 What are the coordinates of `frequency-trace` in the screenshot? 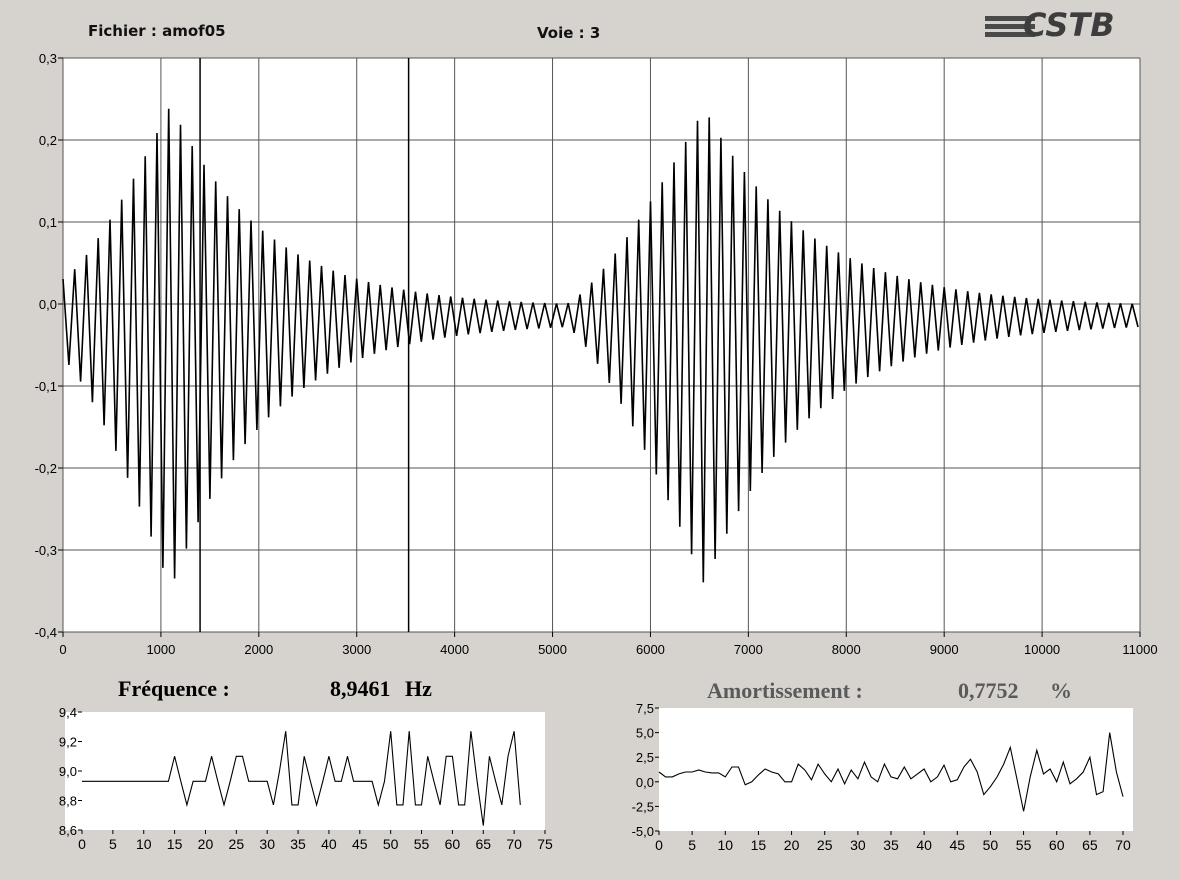 It's located at (301, 778).